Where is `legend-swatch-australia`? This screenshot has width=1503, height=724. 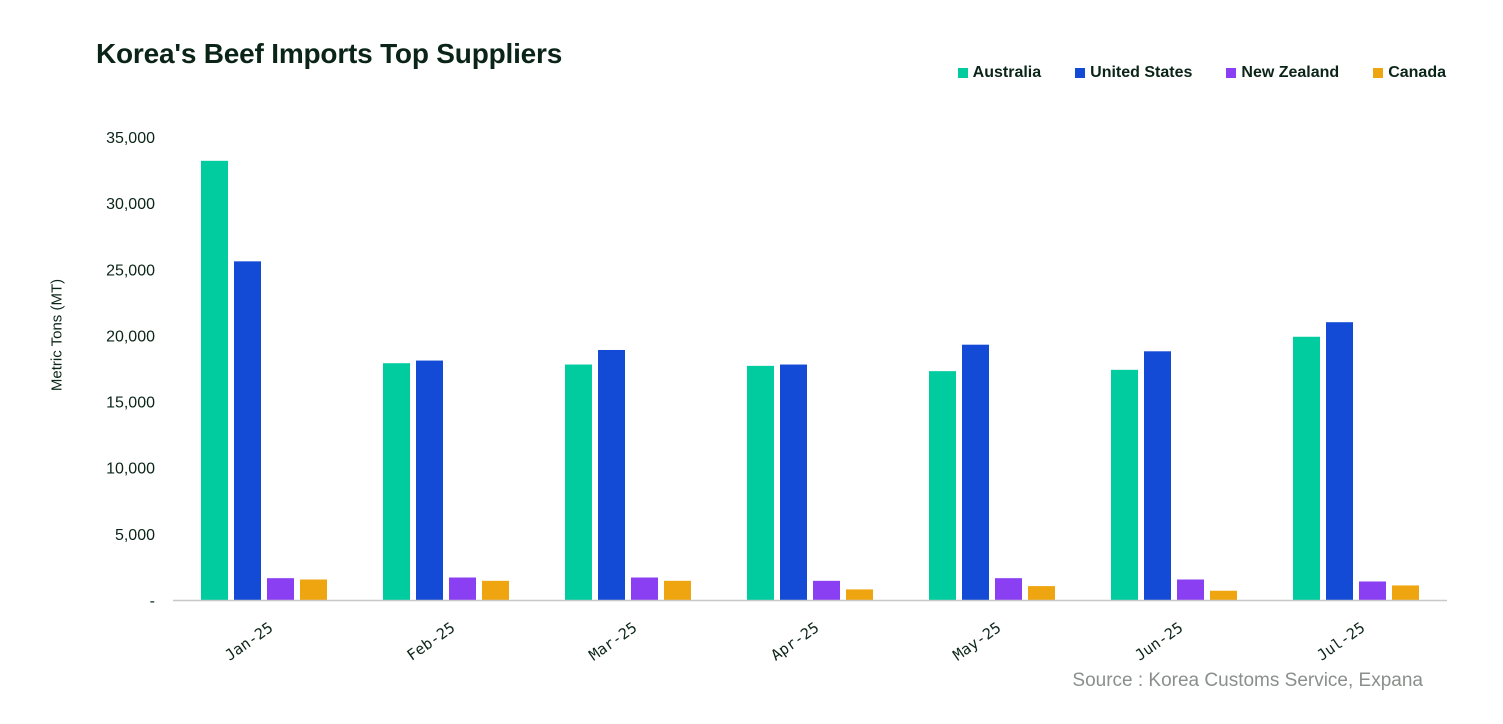 legend-swatch-australia is located at coordinates (962, 73).